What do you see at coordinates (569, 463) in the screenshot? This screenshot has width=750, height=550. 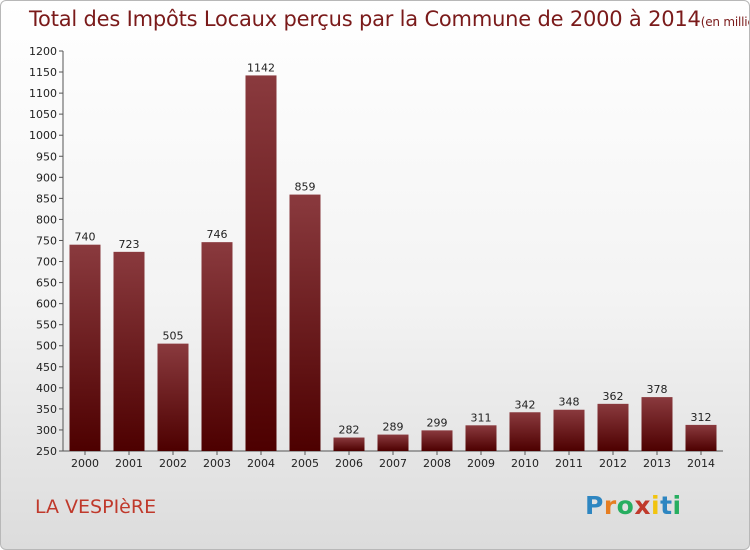 I see `x-tick-label: 2011` at bounding box center [569, 463].